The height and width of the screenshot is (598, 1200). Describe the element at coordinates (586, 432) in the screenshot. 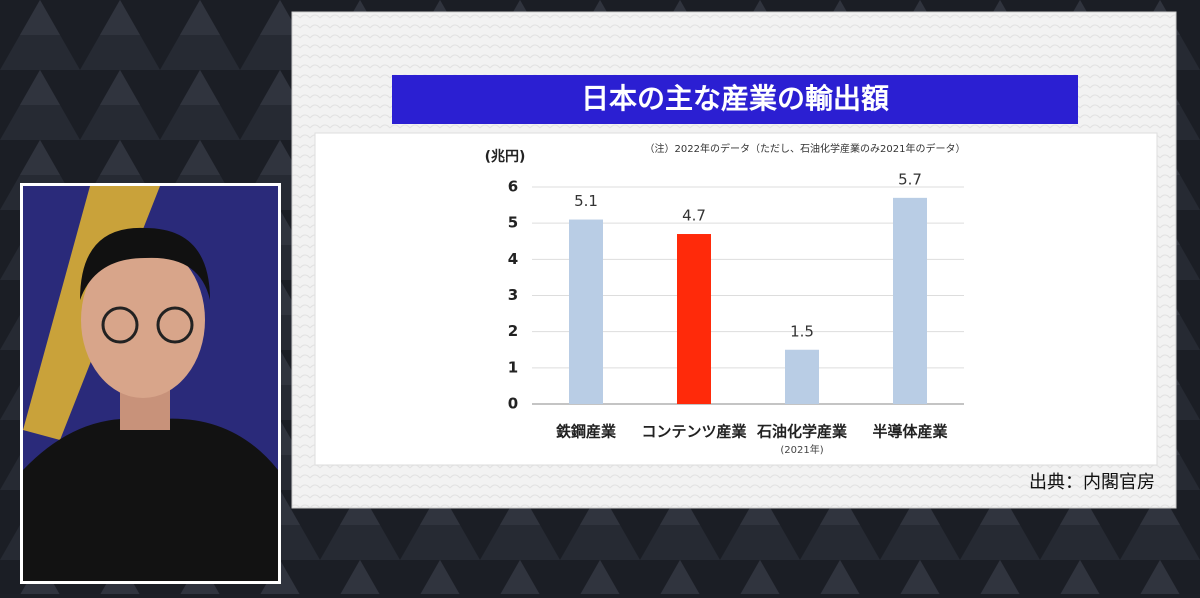

I see `x-tick-label: 鉄鋼産業` at that location.